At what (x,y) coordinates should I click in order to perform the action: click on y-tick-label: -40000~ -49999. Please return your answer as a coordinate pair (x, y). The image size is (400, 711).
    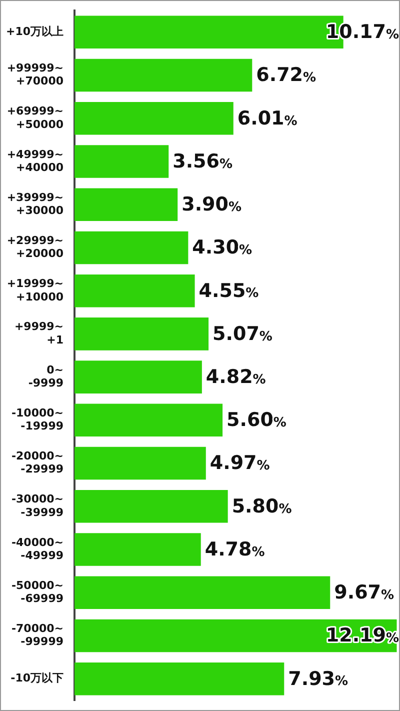
    Looking at the image, I should click on (37, 549).